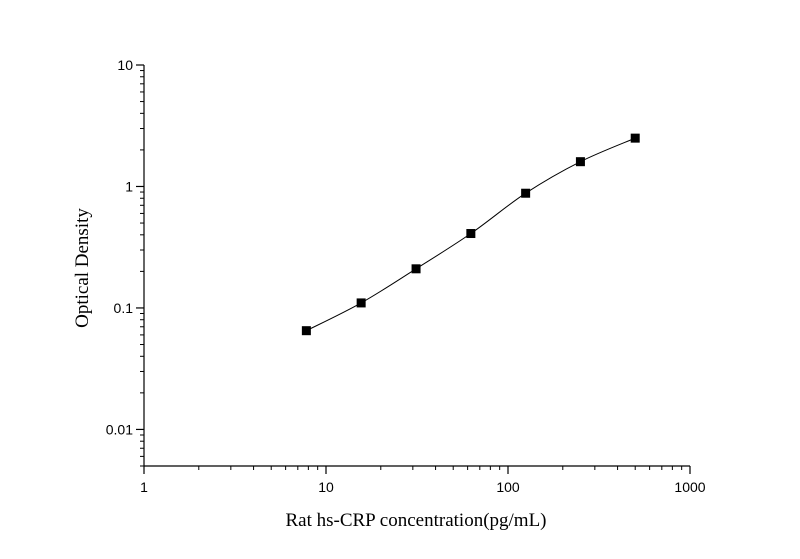 This screenshot has width=800, height=559. What do you see at coordinates (508, 487) in the screenshot?
I see `x-tick-label: 100` at bounding box center [508, 487].